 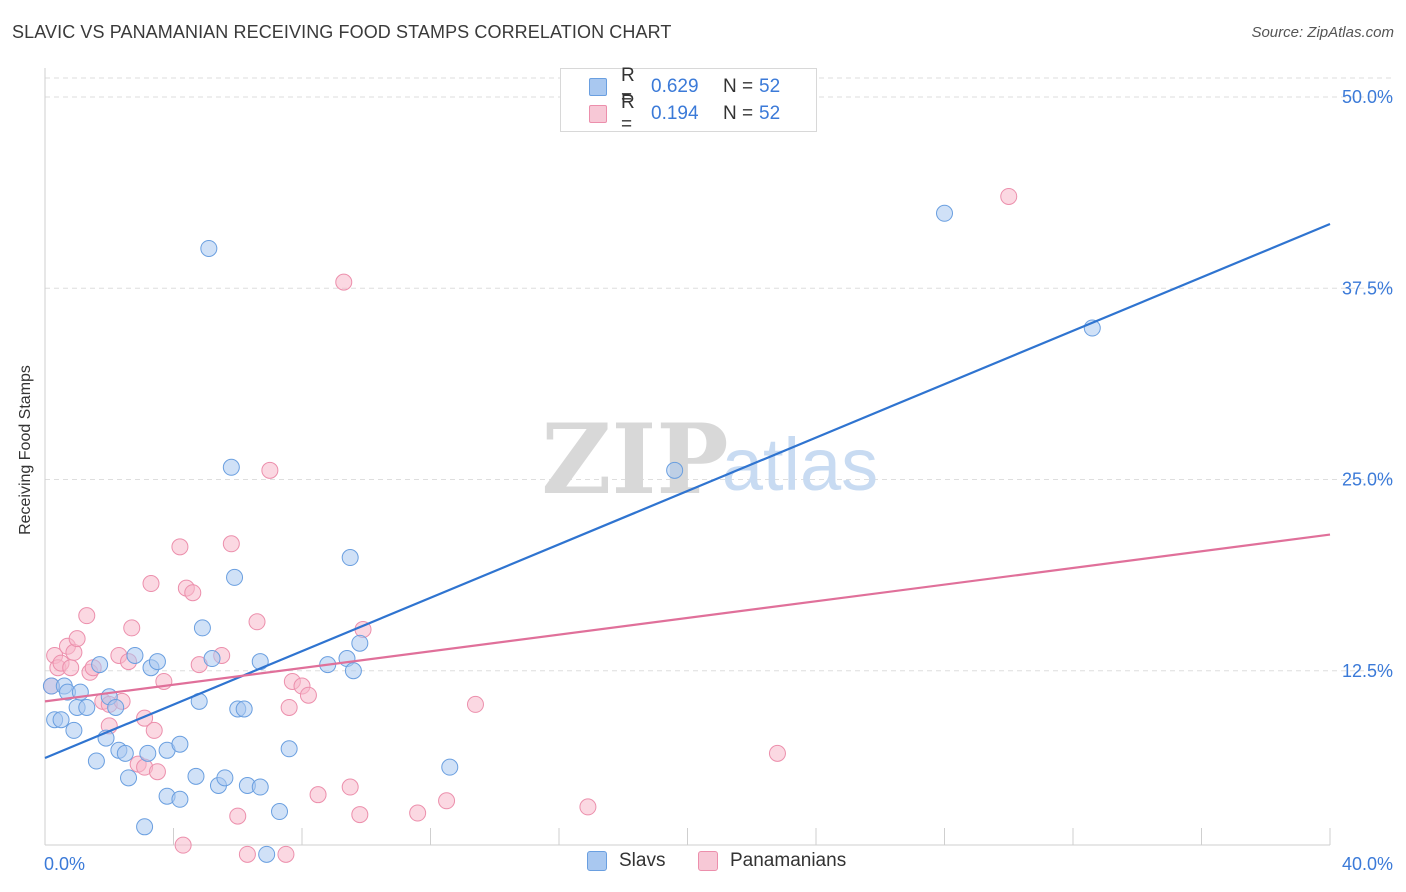 I want to click on r-value-panamanians: 0.194, so click(x=675, y=113).